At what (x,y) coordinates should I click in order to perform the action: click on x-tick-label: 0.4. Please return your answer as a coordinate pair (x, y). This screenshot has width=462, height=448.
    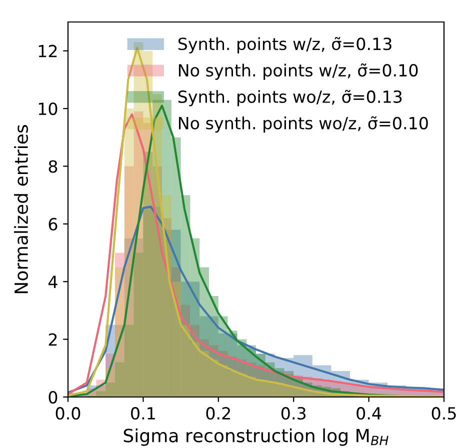
    Looking at the image, I should click on (369, 413).